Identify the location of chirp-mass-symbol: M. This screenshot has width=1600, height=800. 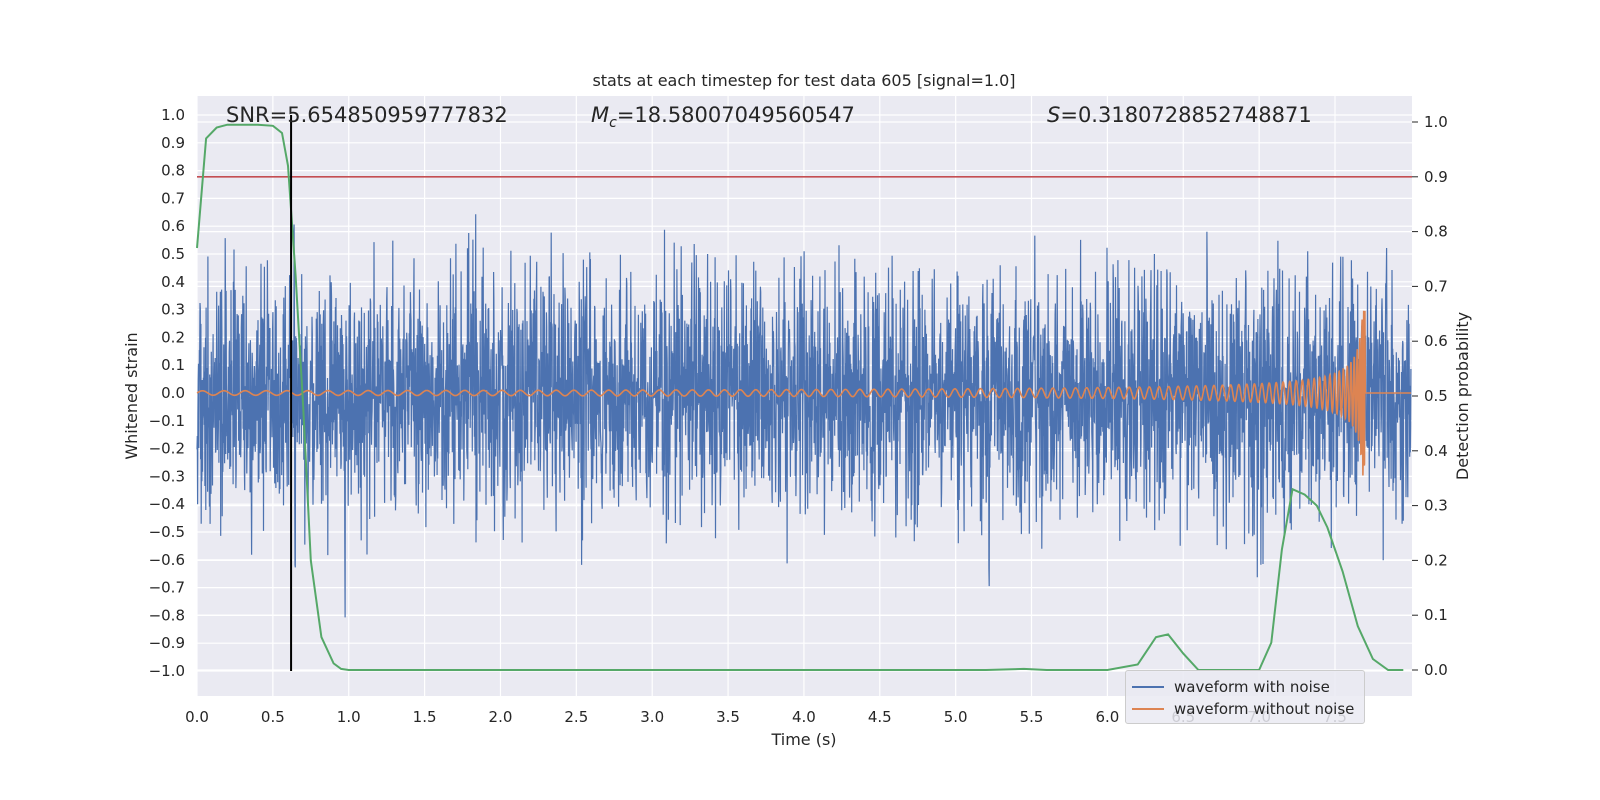
(600, 115).